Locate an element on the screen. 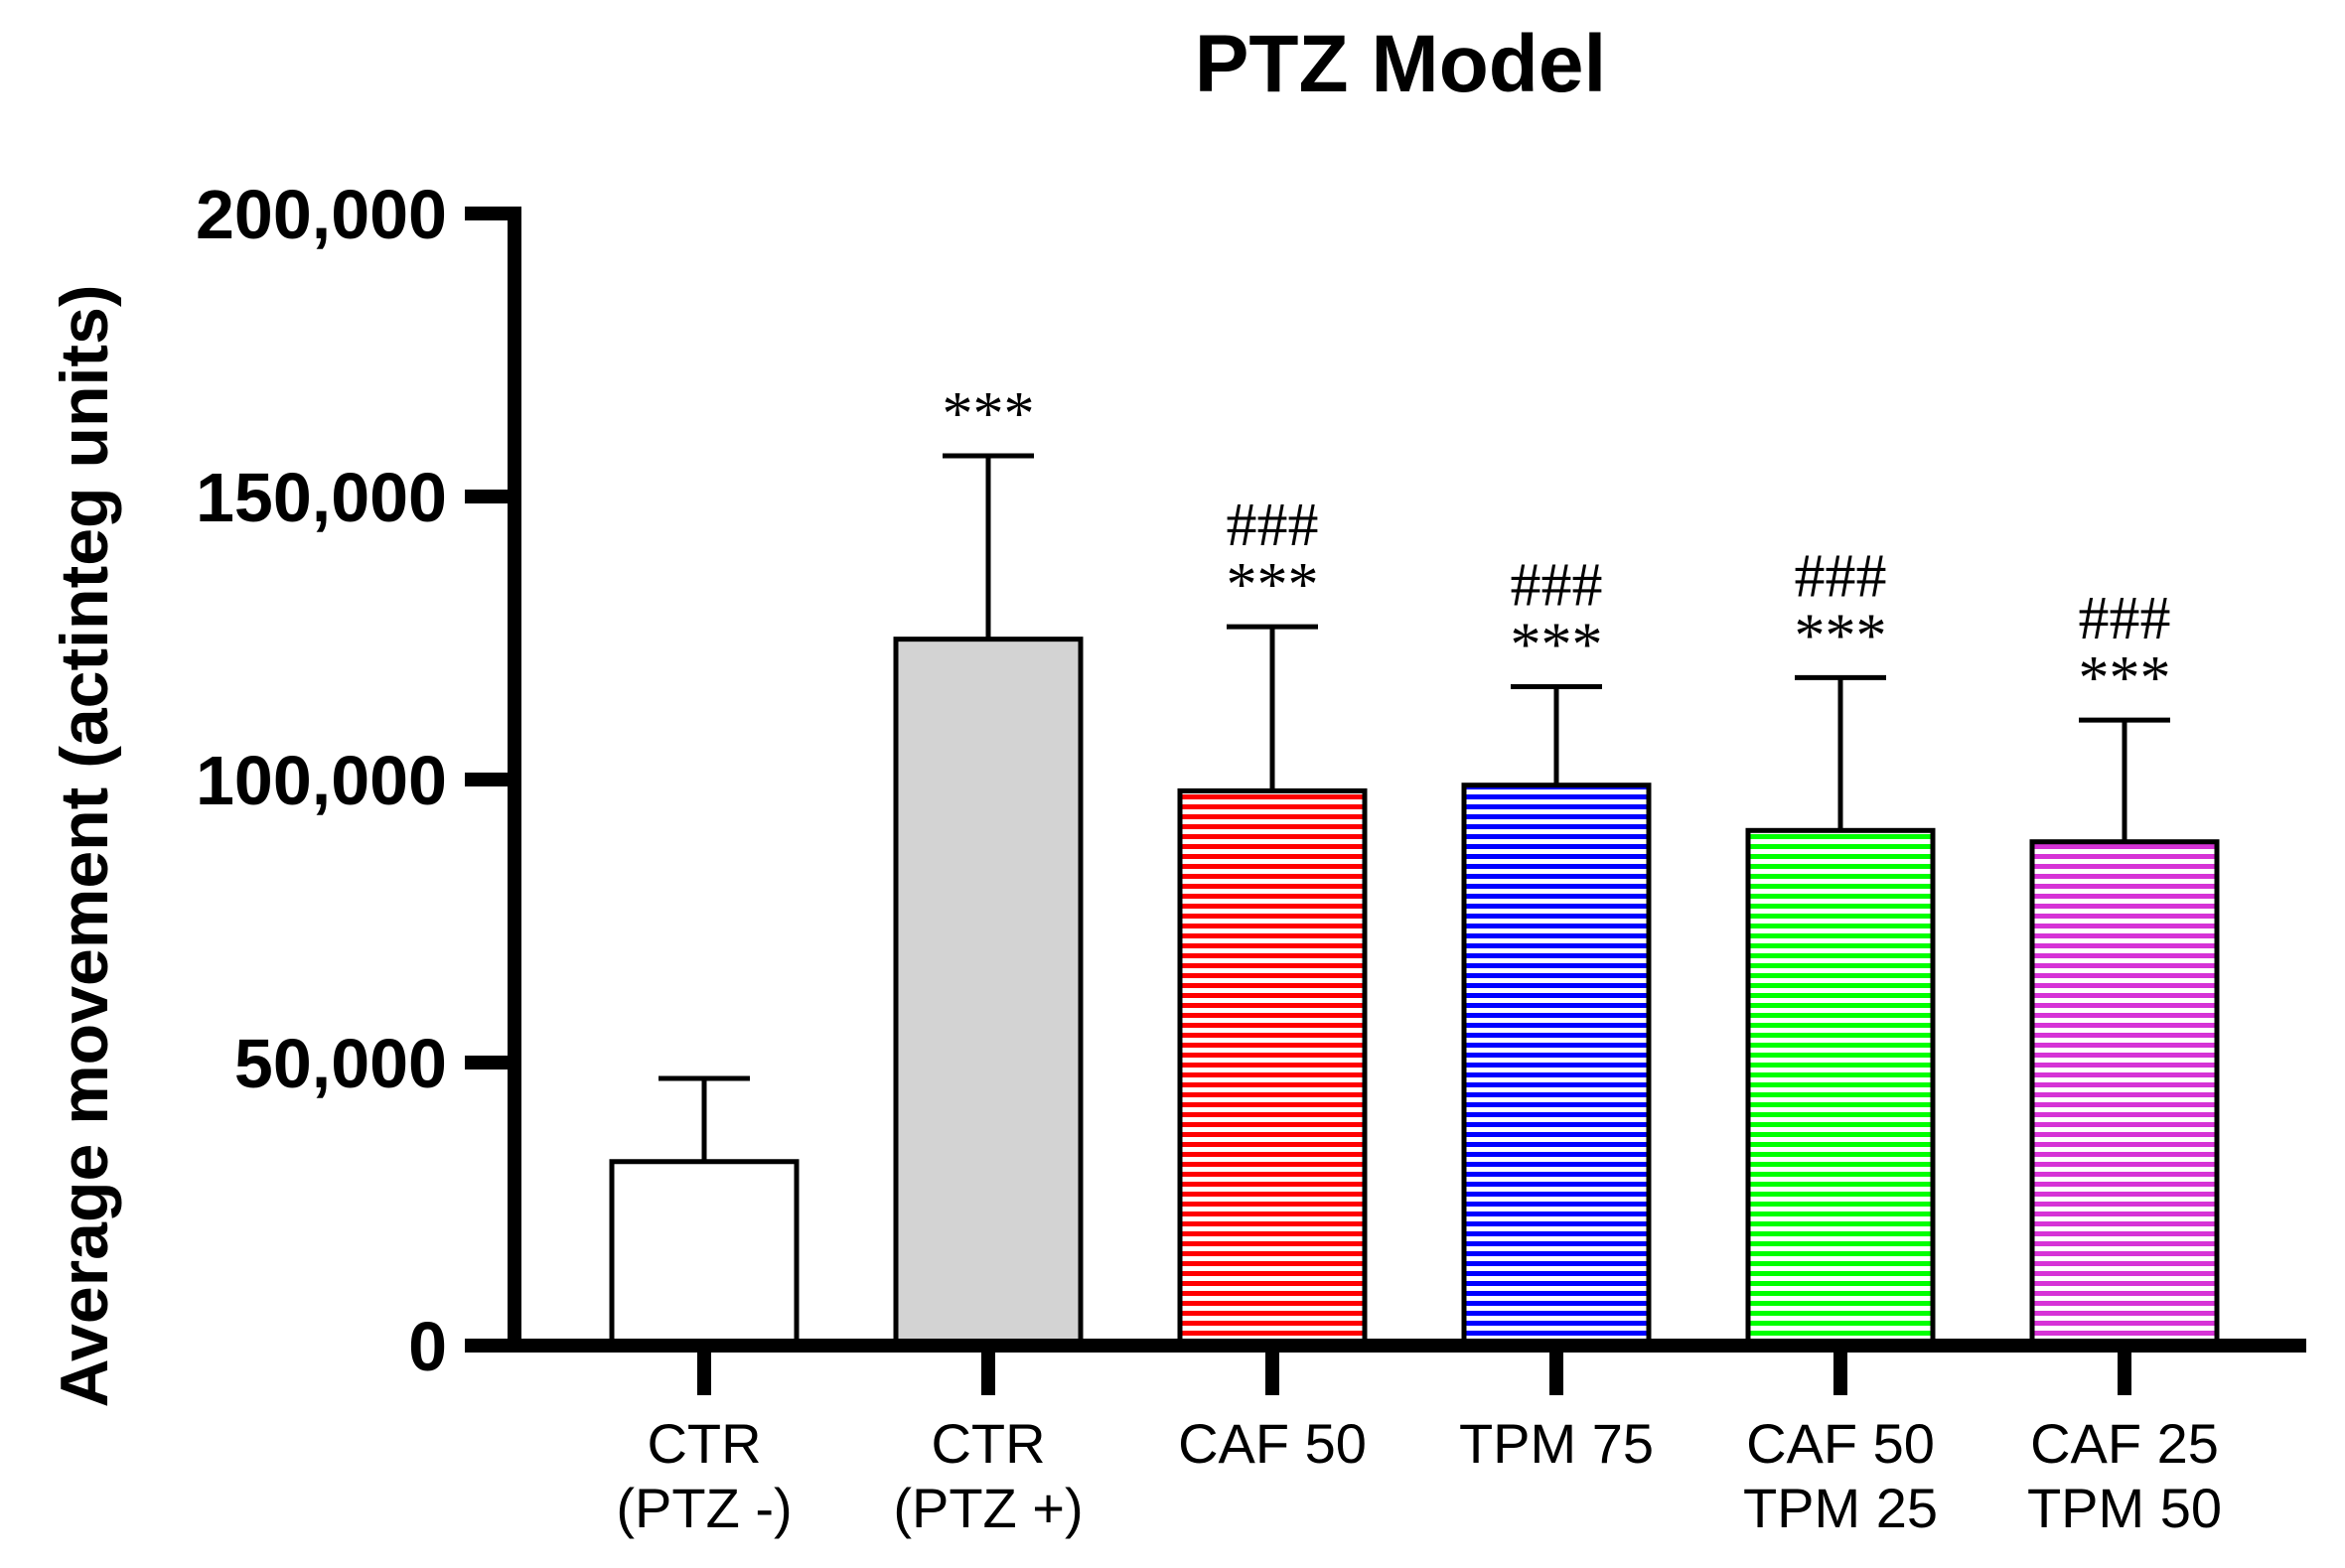 Image resolution: width=2345 pixels, height=1568 pixels. y-tick-label: 100,000 is located at coordinates (322, 780).